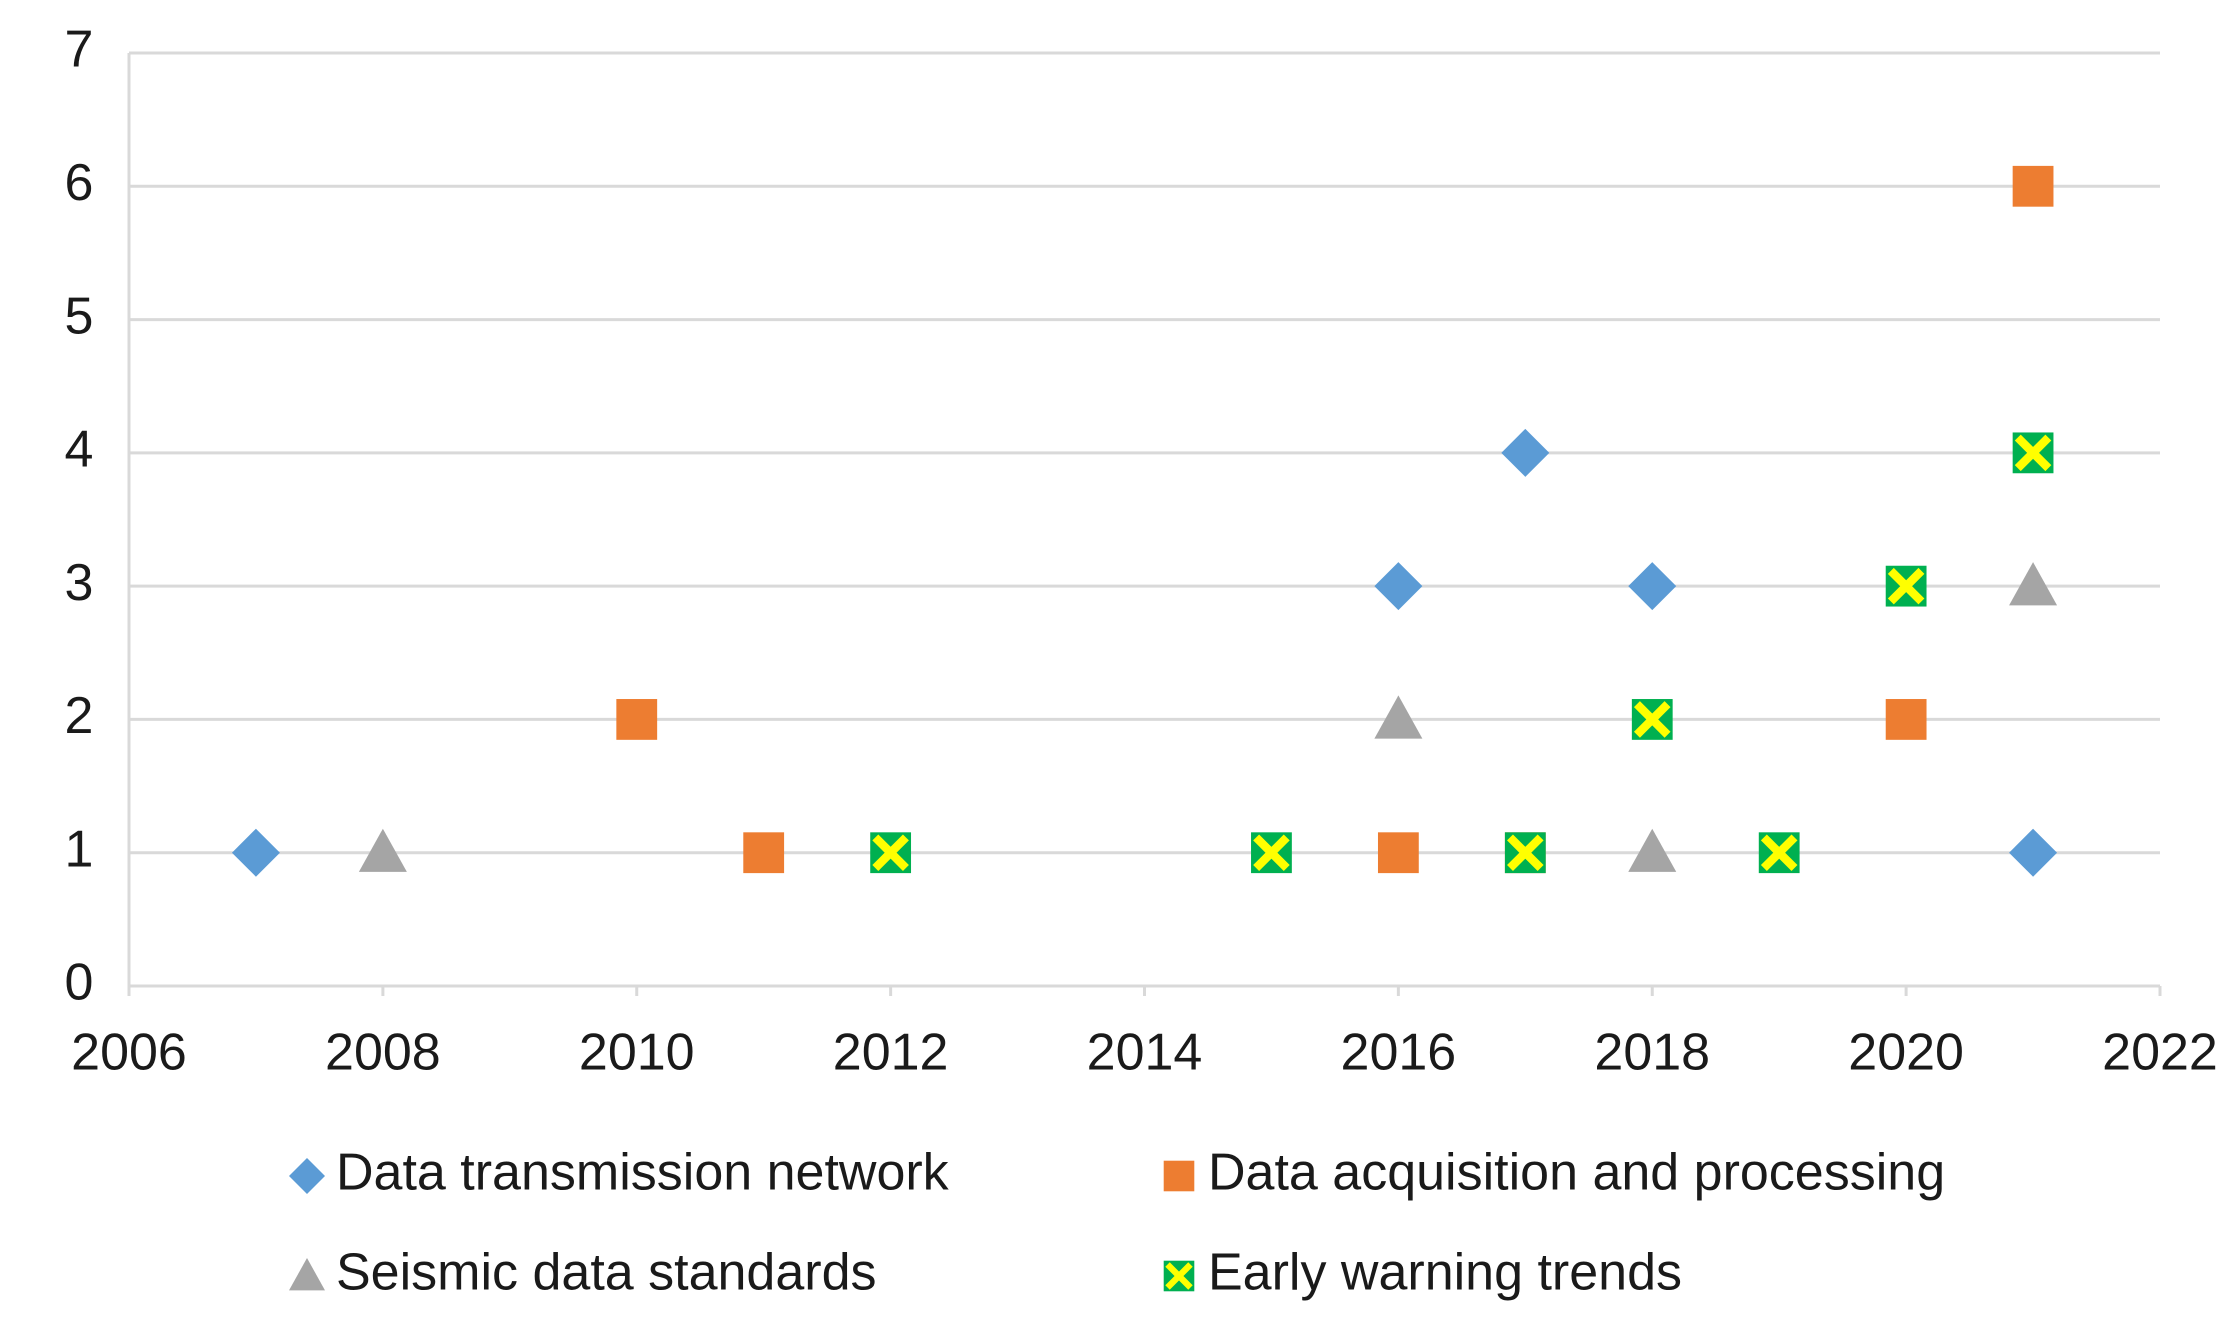 Image resolution: width=2240 pixels, height=1338 pixels. I want to click on legend-label: Data transmission network, so click(643, 1173).